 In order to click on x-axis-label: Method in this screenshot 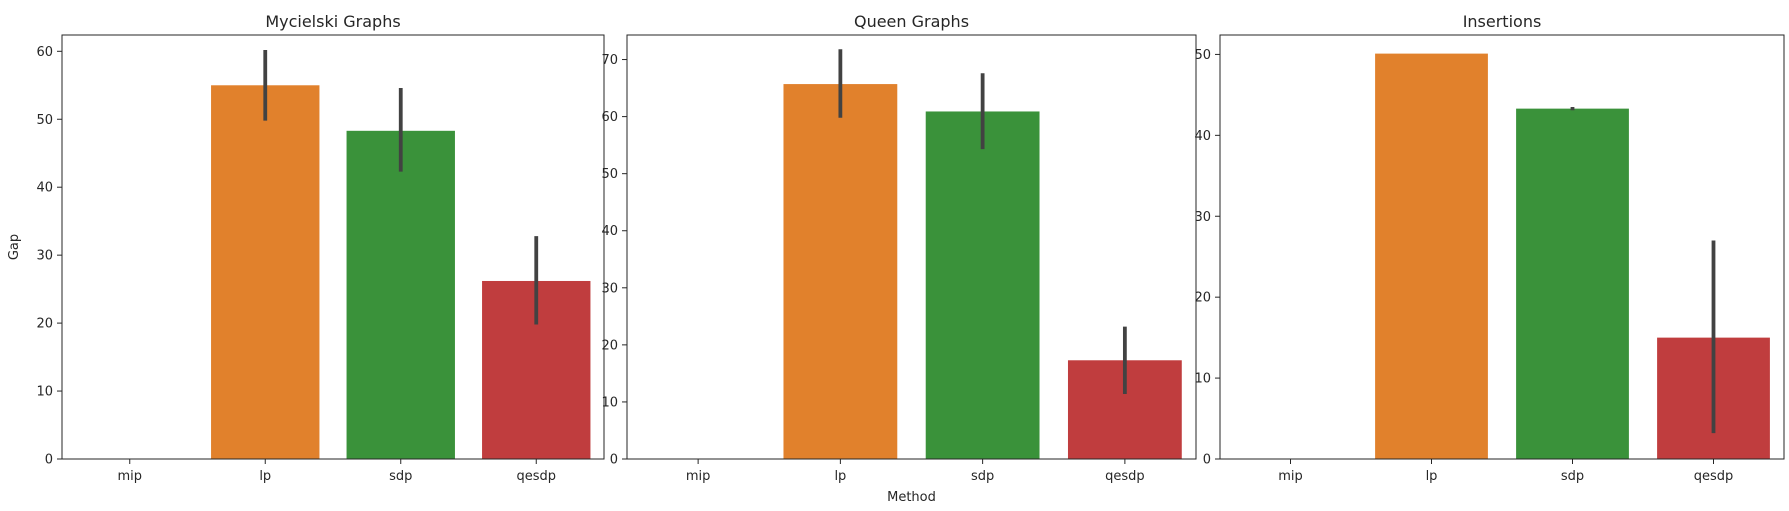, I will do `click(911, 497)`.